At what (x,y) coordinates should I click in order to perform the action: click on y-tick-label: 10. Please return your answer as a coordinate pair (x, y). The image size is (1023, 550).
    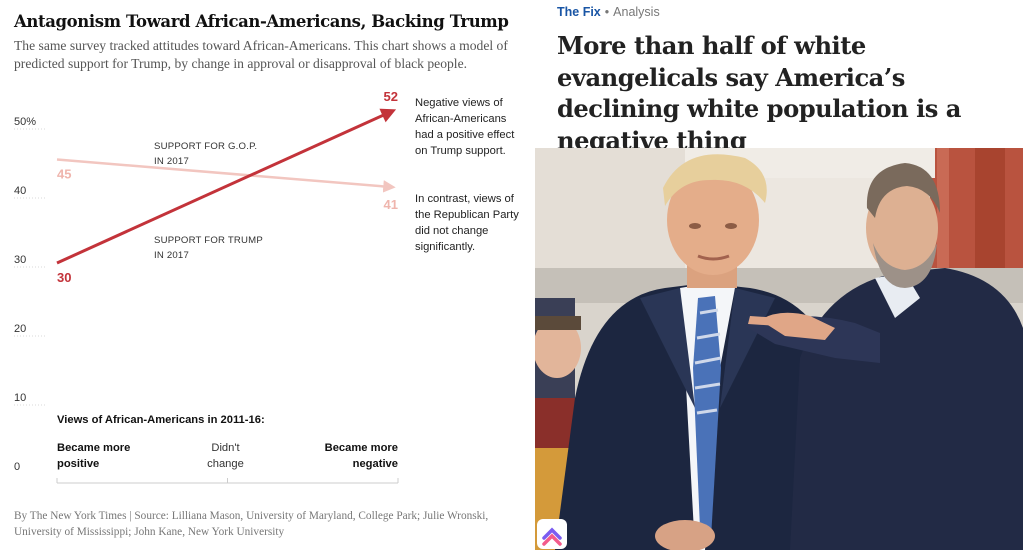
    Looking at the image, I should click on (20, 398).